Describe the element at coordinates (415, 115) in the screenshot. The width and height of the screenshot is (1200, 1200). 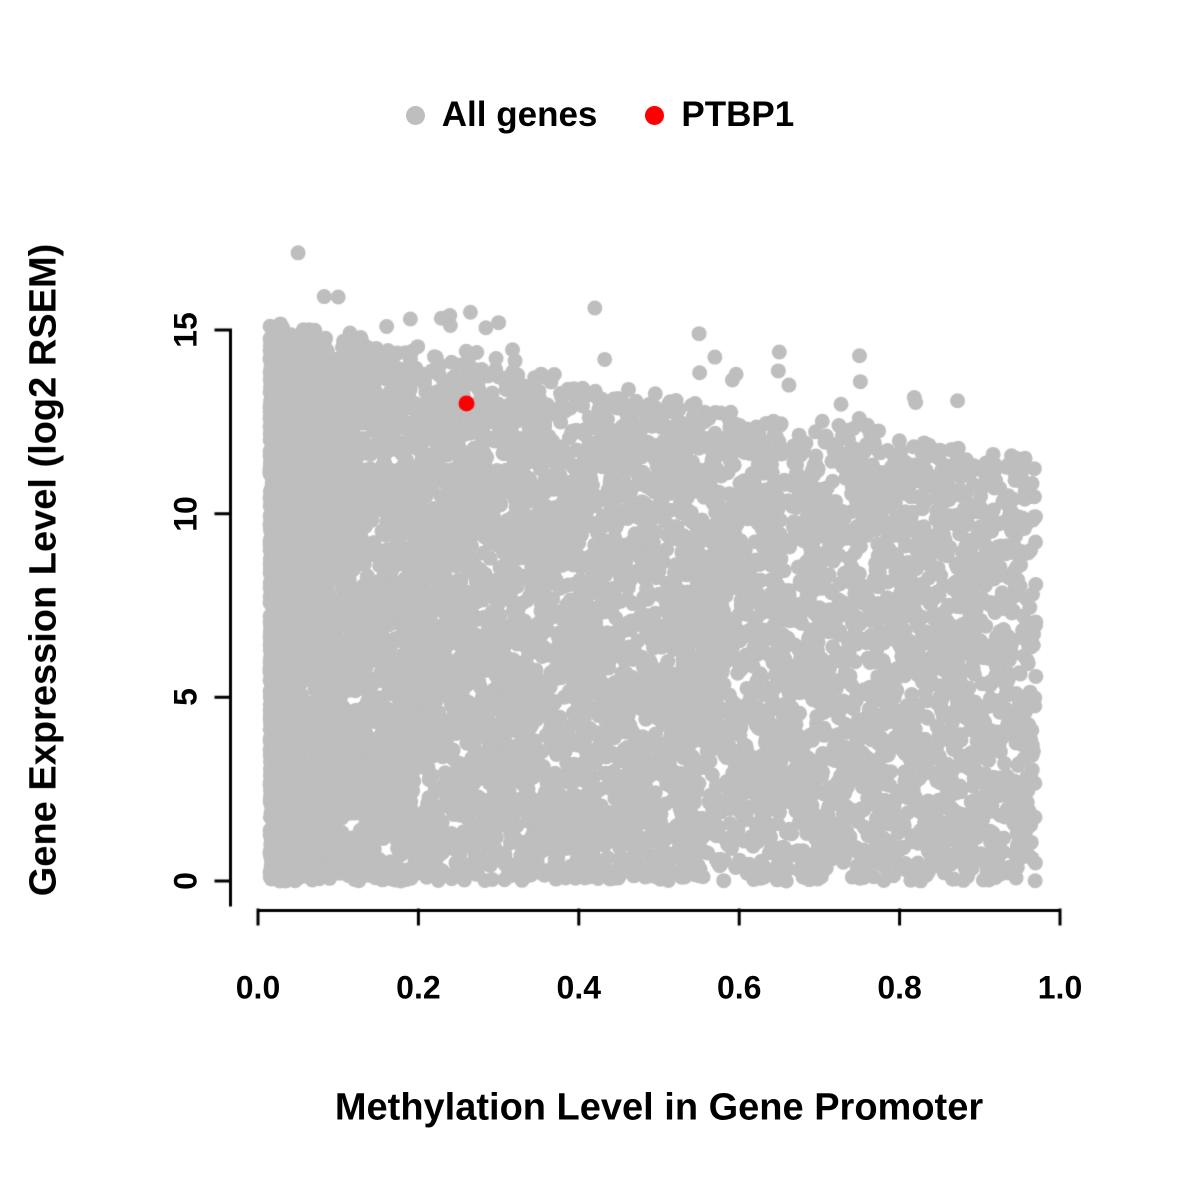
I see `all-genes-point-icon` at that location.